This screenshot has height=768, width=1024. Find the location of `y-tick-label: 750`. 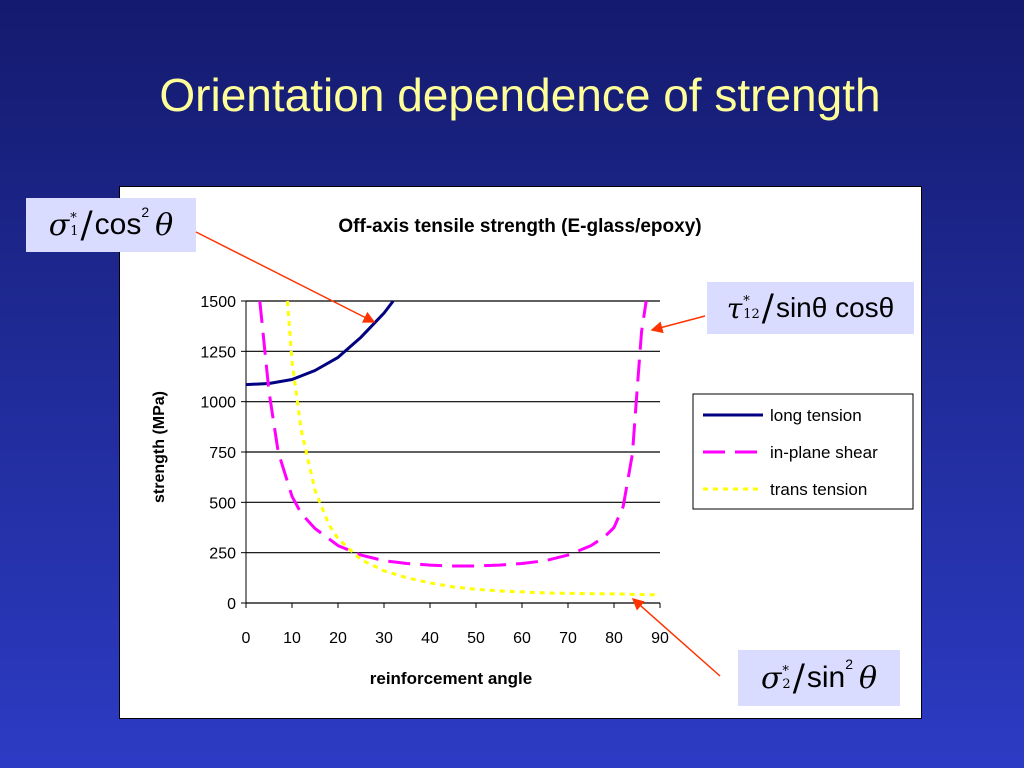

y-tick-label: 750 is located at coordinates (222, 453).